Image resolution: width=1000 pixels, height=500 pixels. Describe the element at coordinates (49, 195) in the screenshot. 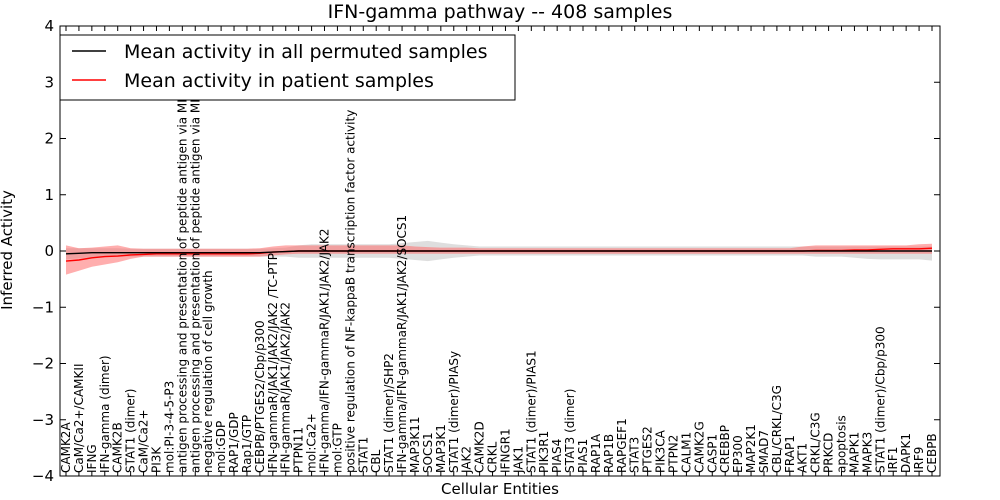

I see `y-tick-label: 1` at that location.